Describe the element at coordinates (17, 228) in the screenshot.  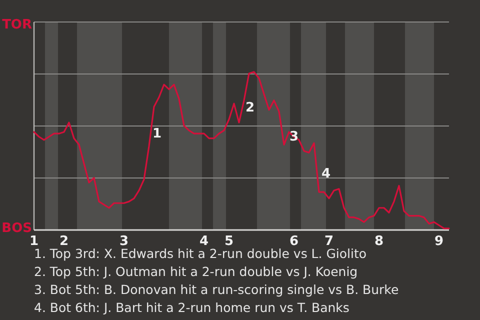
I see `text: BOS` at that location.